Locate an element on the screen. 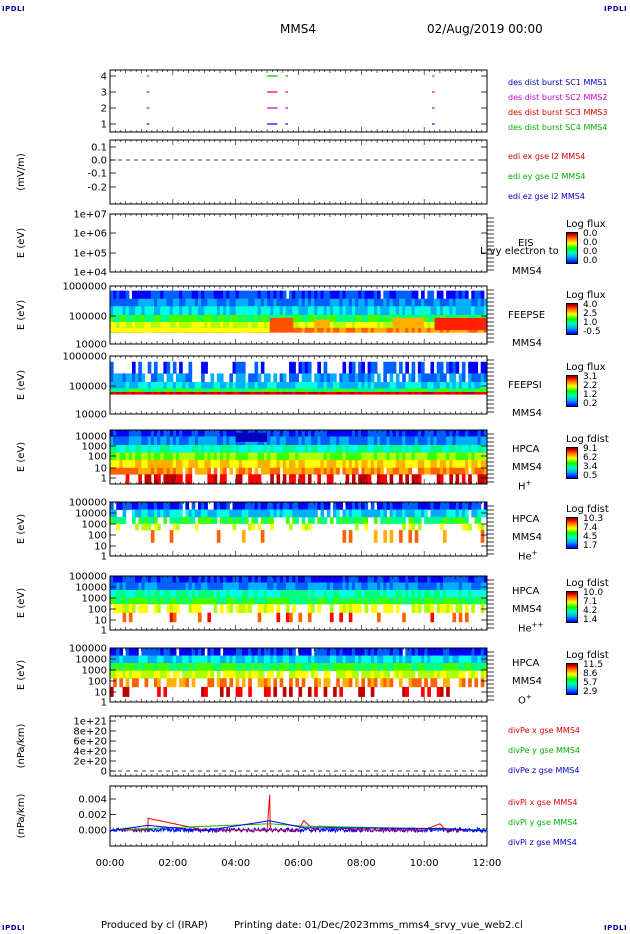 The height and width of the screenshot is (934, 630). hpca-hepp-instrument-label: HPCA is located at coordinates (526, 591).